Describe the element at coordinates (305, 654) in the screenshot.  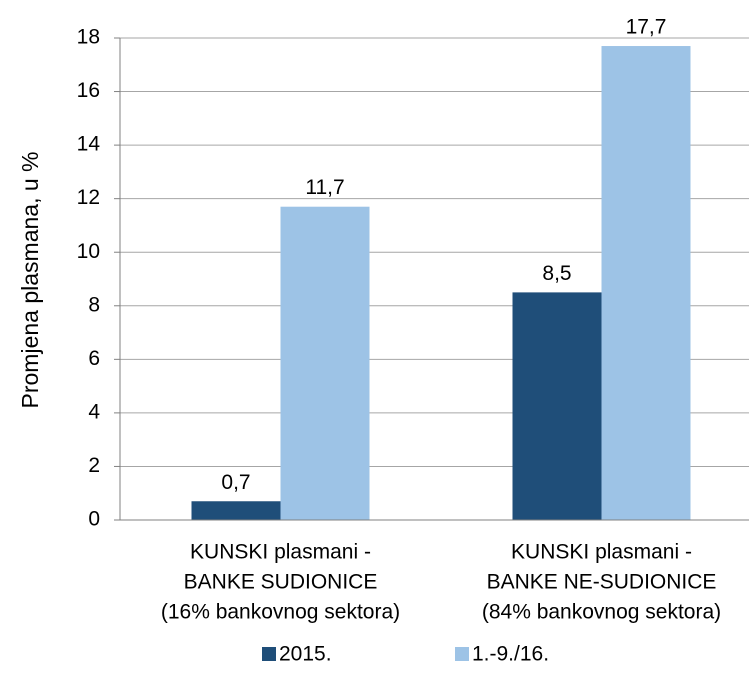
I see `legend-label: 2015.` at that location.